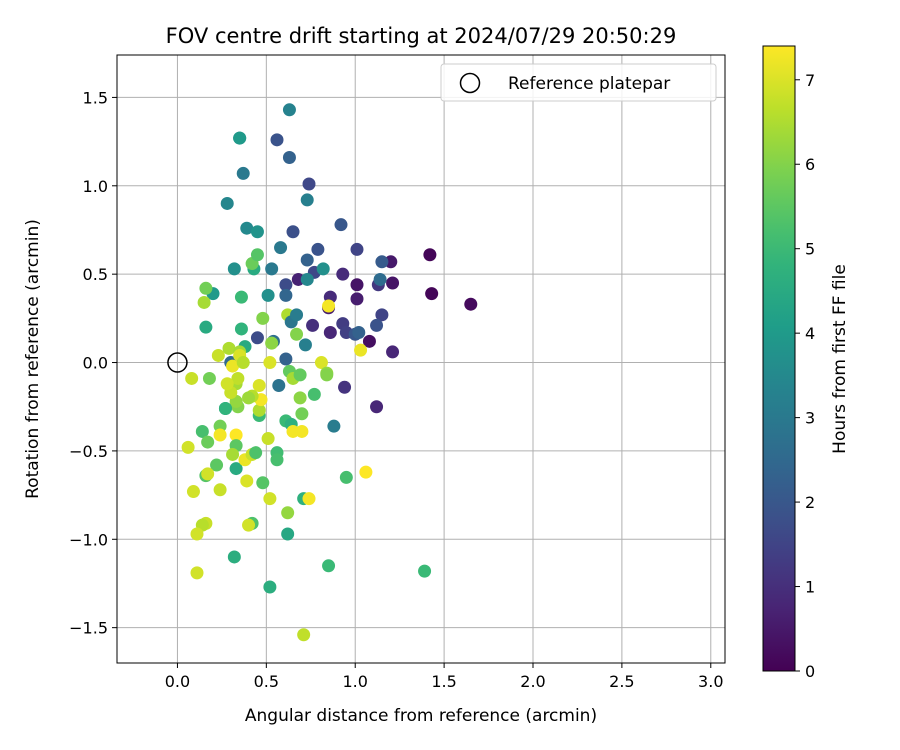  I want to click on x-tick-label-2: 1.0, so click(354, 681).